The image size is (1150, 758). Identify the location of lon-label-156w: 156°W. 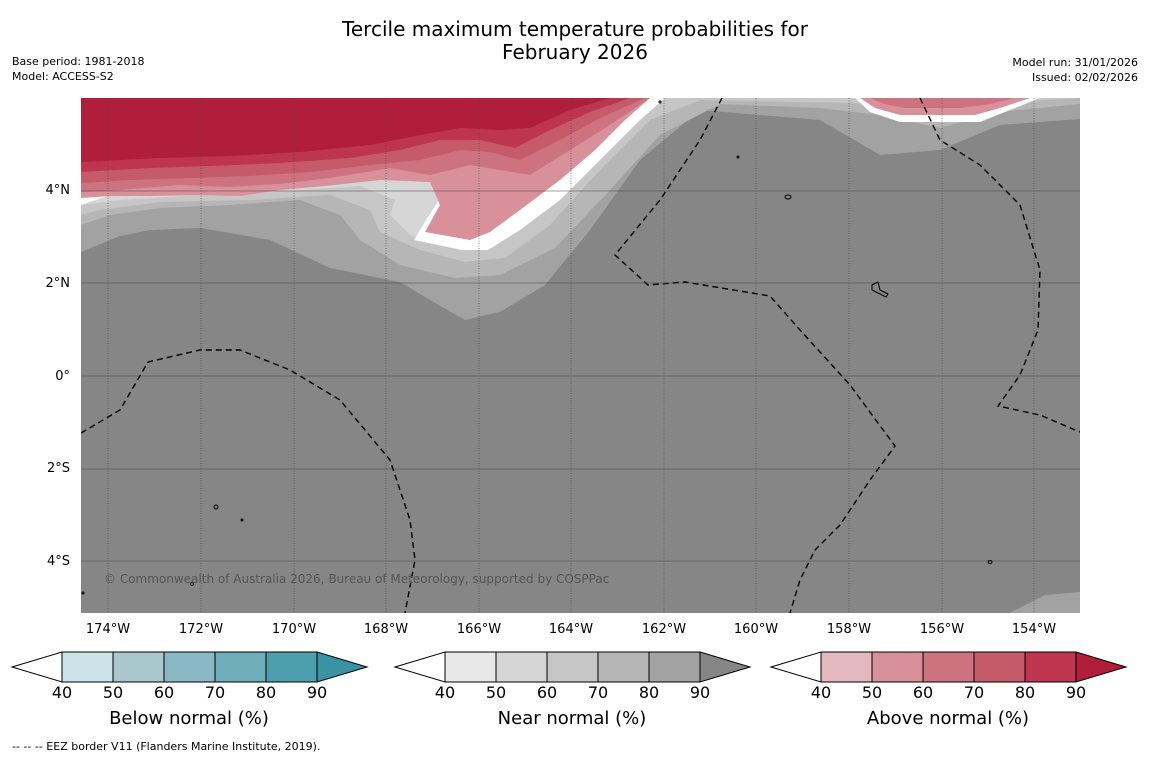
(942, 629).